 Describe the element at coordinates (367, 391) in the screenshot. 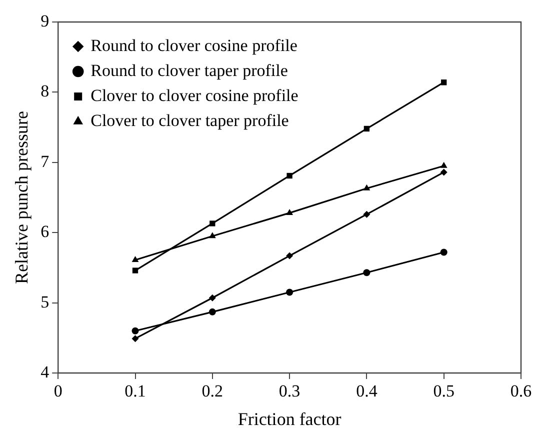

I see `x-tick-label: 0.4` at that location.